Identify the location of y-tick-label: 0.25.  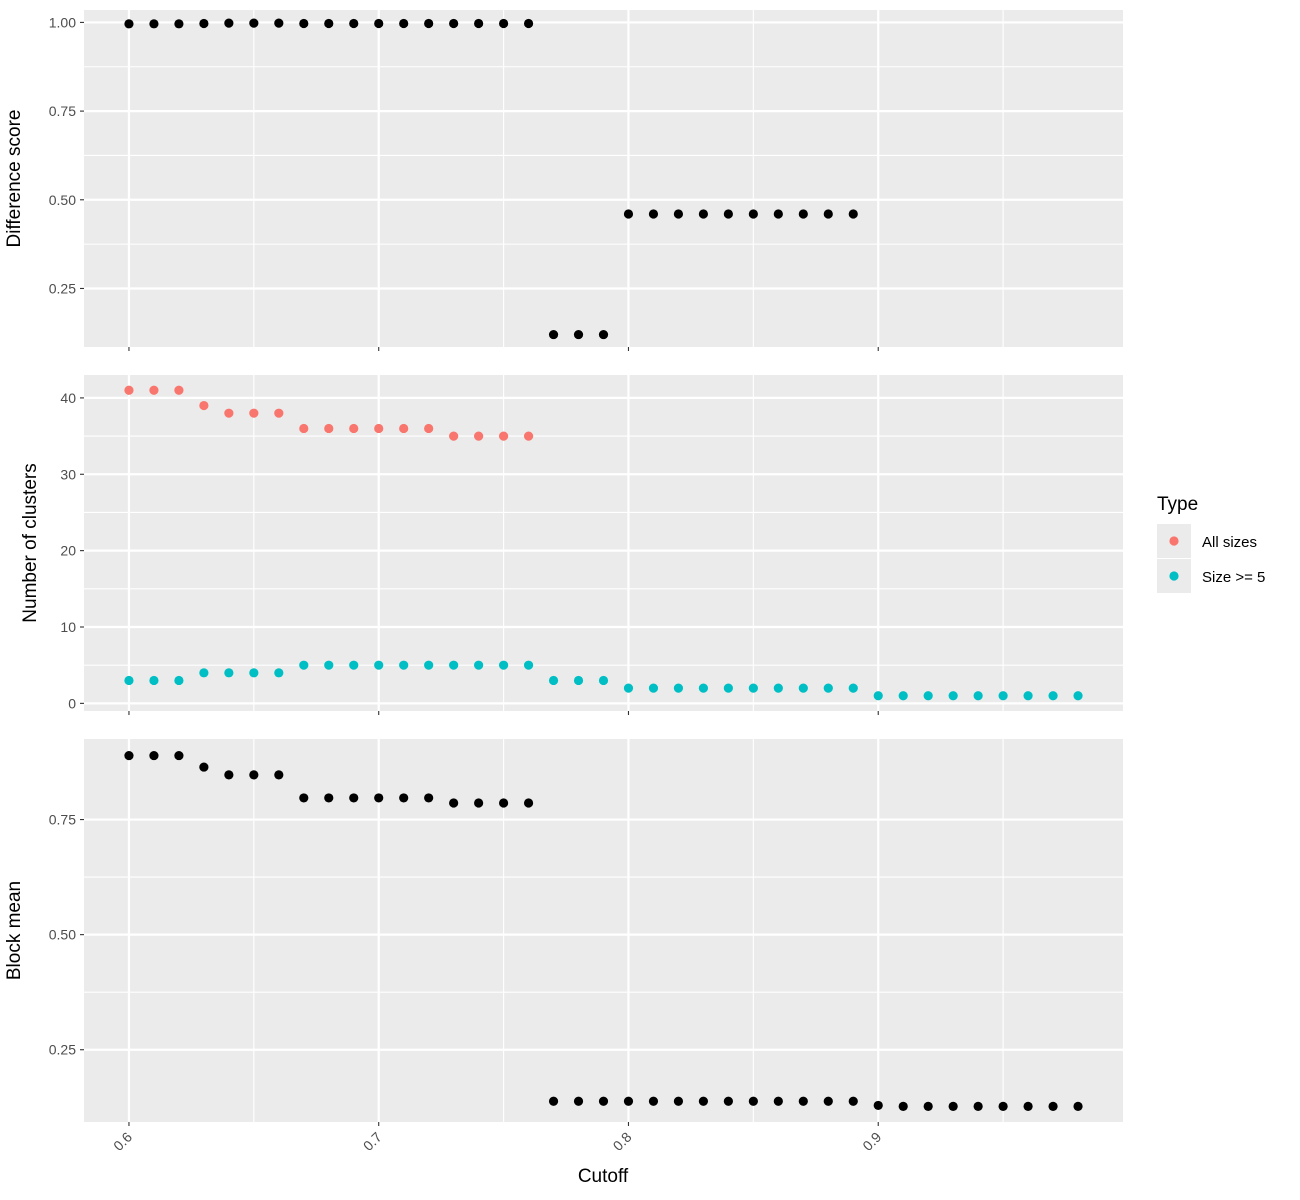
(62, 288).